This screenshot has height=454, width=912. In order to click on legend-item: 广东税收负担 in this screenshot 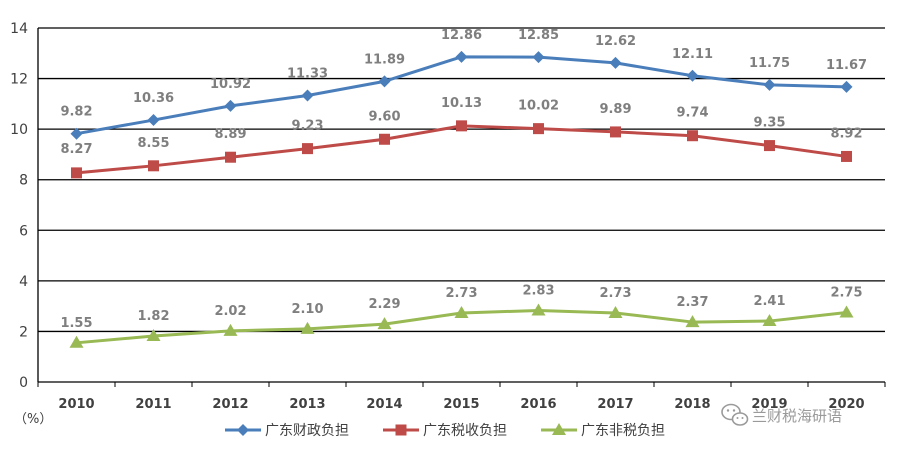, I will do `click(445, 431)`.